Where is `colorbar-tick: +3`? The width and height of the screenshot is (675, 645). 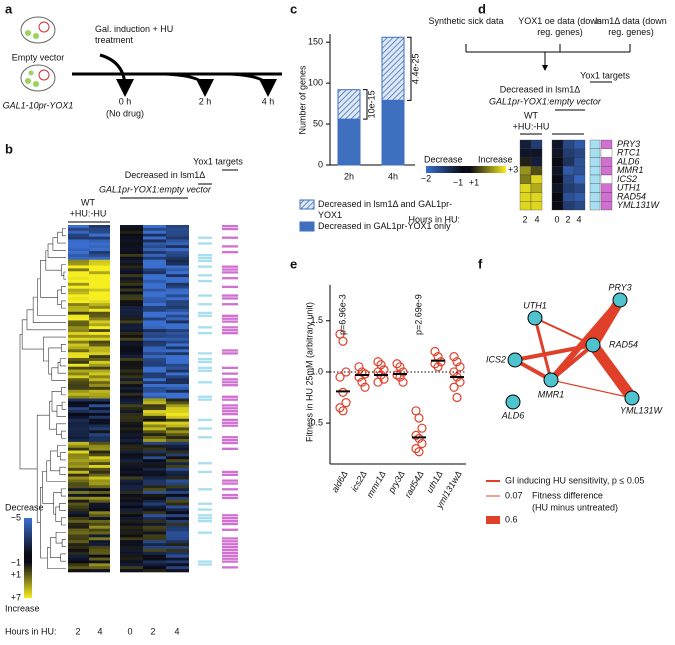
colorbar-tick: +3 is located at coordinates (513, 169).